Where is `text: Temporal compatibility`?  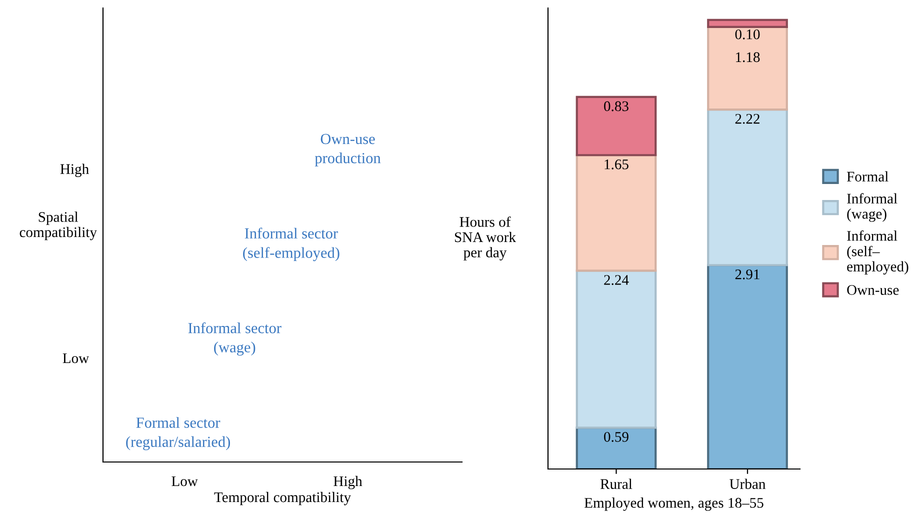
text: Temporal compatibility is located at coordinates (282, 499).